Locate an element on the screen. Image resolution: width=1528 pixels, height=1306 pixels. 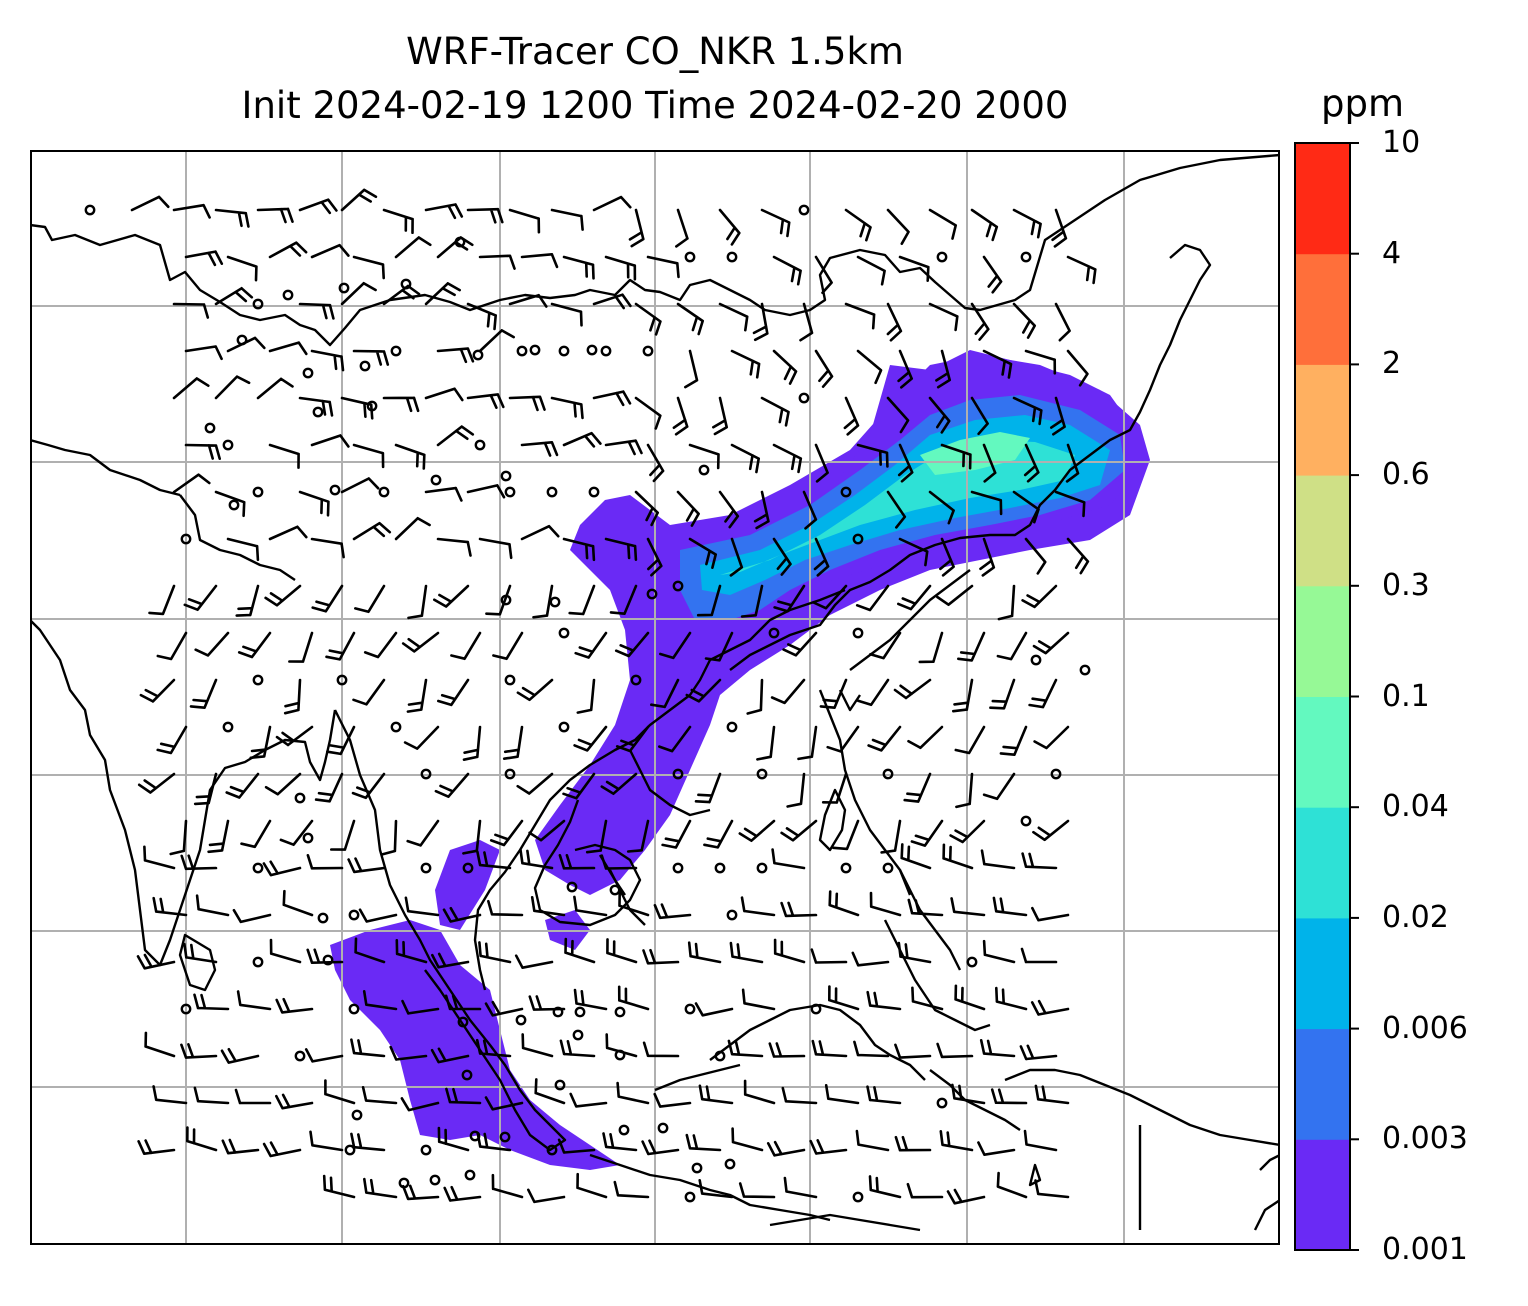
colorbar-tick-label: 4 is located at coordinates (1392, 253).